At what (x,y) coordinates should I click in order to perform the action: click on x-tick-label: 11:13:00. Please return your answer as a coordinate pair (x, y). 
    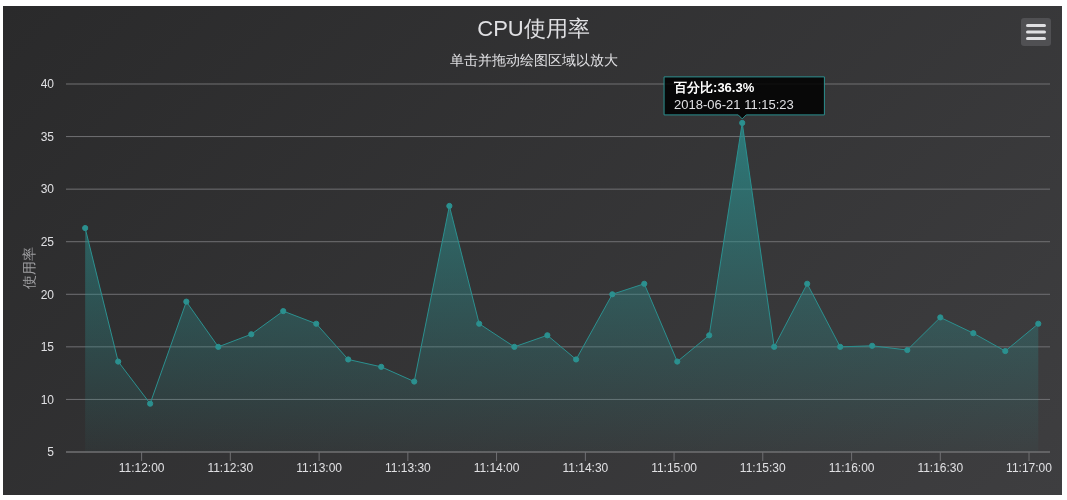
    Looking at the image, I should click on (319, 467).